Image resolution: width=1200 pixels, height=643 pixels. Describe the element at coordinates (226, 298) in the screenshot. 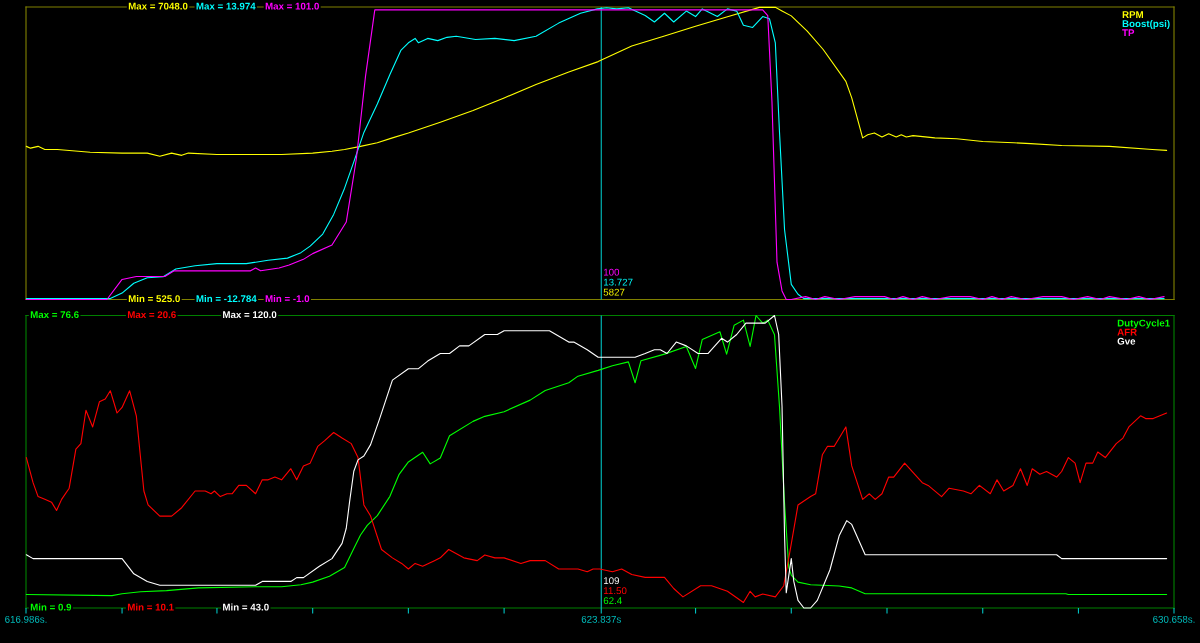

I see `y2-tick-label: Min = -12.784` at that location.